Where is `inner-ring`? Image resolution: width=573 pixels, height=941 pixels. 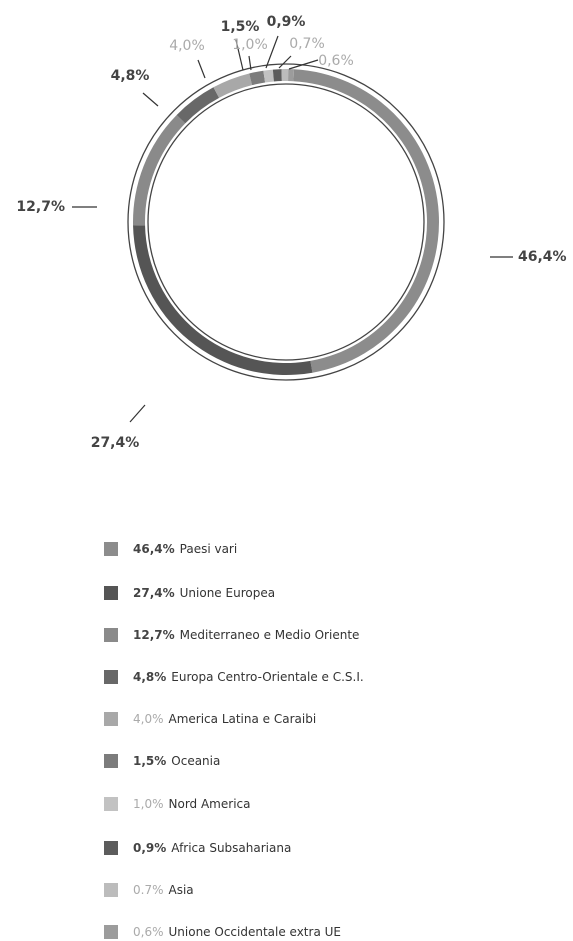
inner-ring is located at coordinates (286, 222).